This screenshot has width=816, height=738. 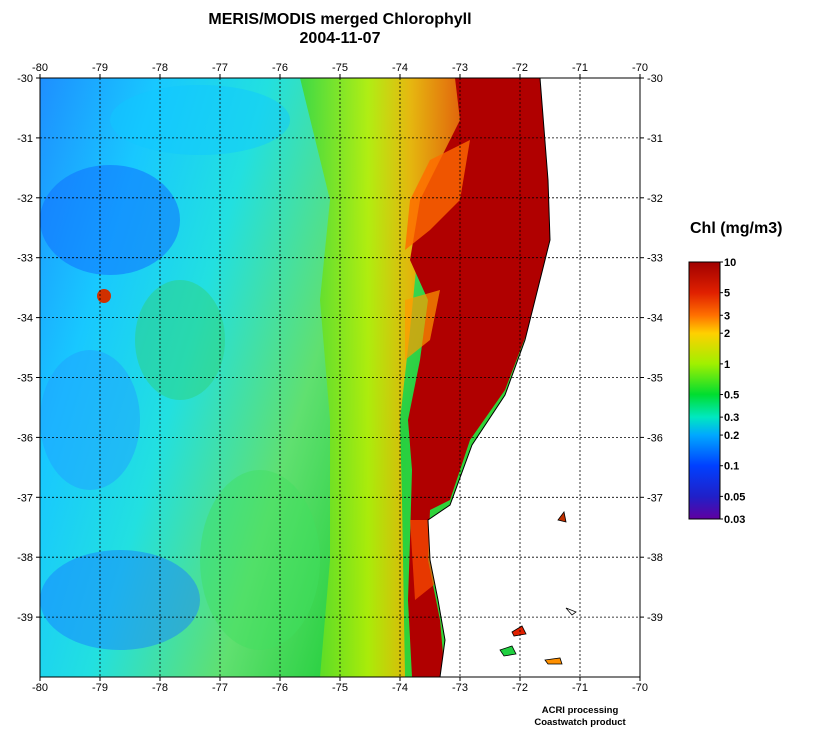 What do you see at coordinates (731, 436) in the screenshot?
I see `colorbar-tick-label: 0.2` at bounding box center [731, 436].